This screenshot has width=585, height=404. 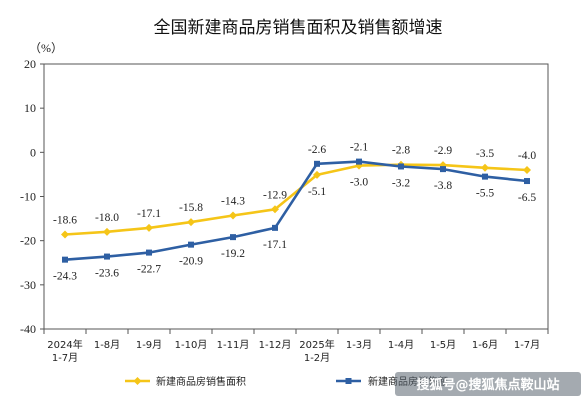 What do you see at coordinates (275, 195) in the screenshot?
I see `data-label: -12.9` at bounding box center [275, 195].